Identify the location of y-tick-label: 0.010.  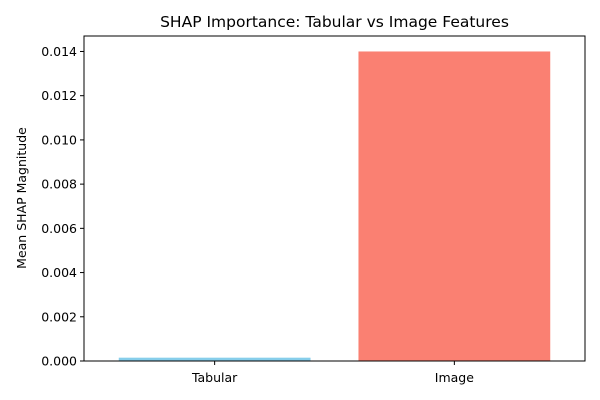
(59, 139).